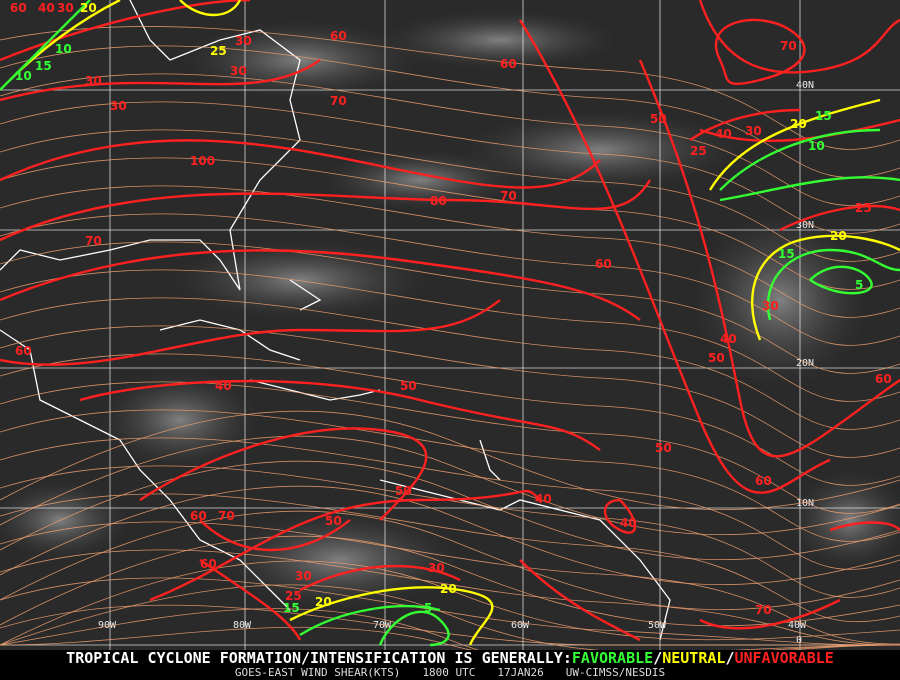 Image resolution: width=900 pixels, height=680 pixels. Describe the element at coordinates (805, 225) in the screenshot. I see `latitude-label: 30N` at that location.